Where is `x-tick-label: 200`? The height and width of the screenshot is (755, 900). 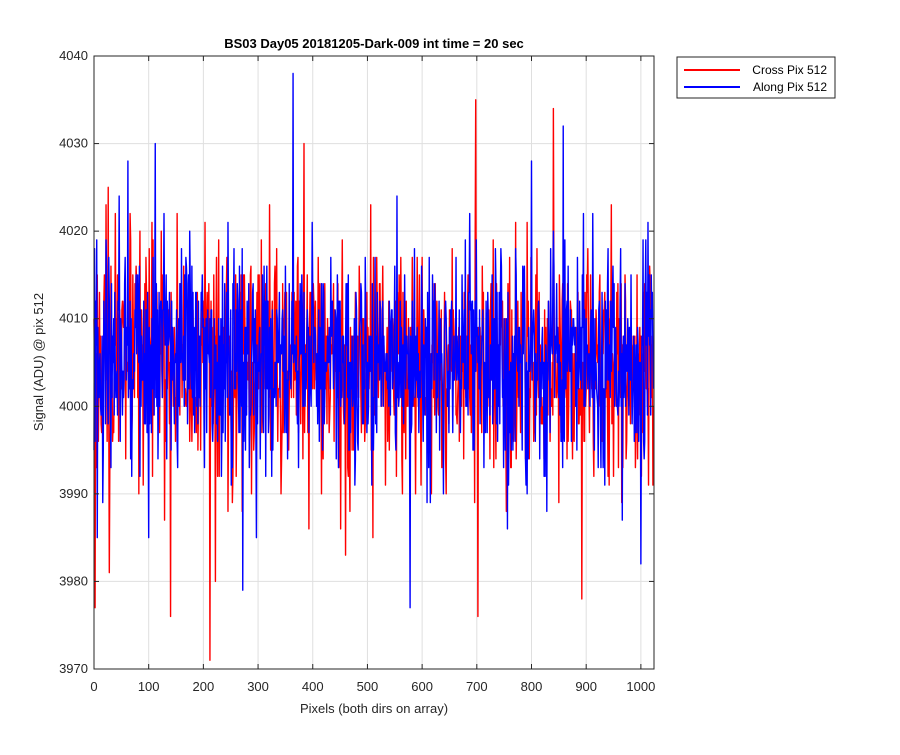 x-tick-label: 200 is located at coordinates (204, 686).